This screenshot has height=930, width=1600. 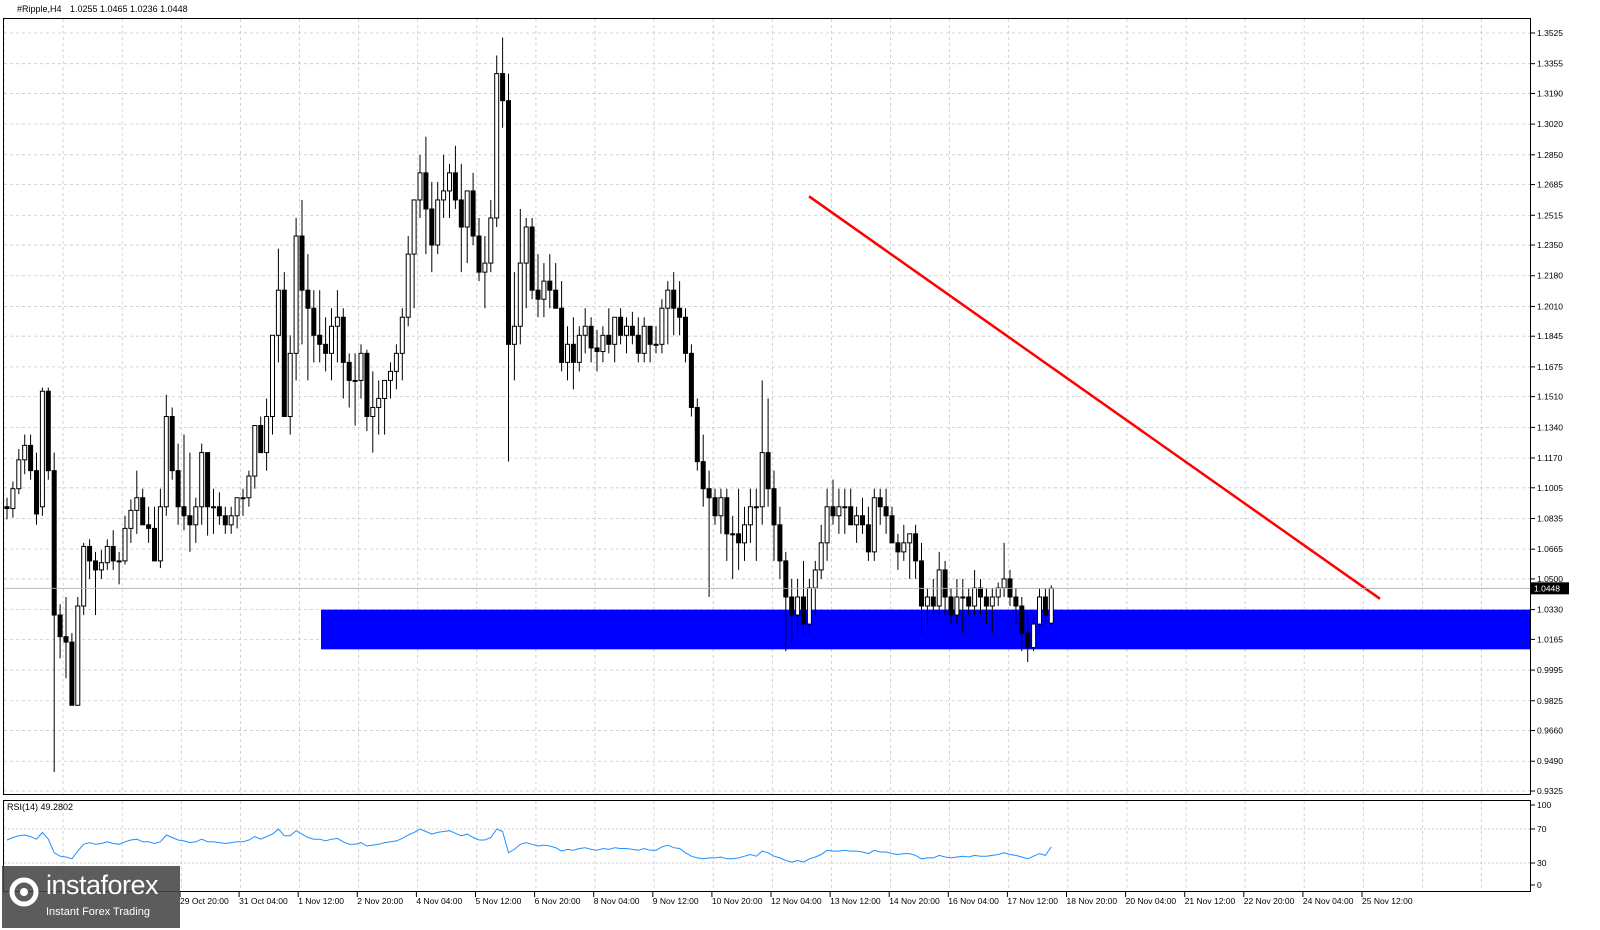 What do you see at coordinates (439, 901) in the screenshot?
I see `x-tick-label: 4 Nov 04:00` at bounding box center [439, 901].